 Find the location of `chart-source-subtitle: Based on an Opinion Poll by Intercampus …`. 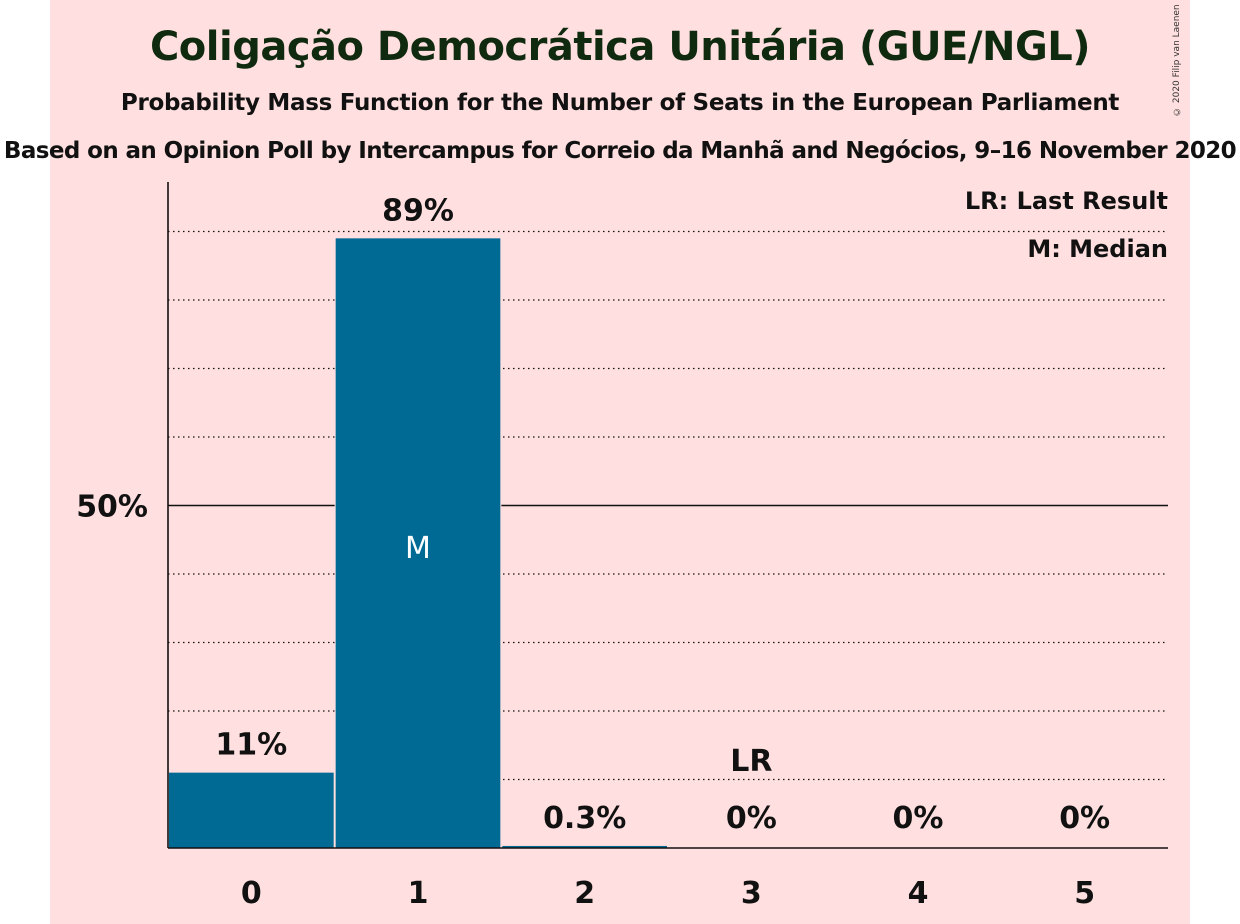

chart-source-subtitle: Based on an Opinion Poll by Intercampus … is located at coordinates (620, 151).